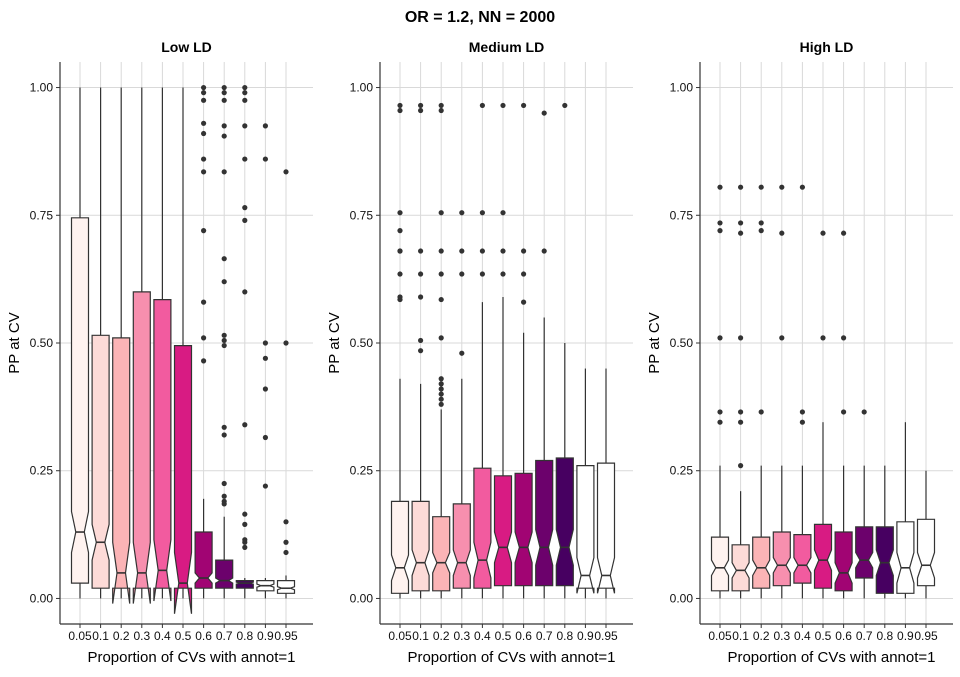  Describe the element at coordinates (42, 598) in the screenshot. I see `y-tick-label: 0.00` at that location.